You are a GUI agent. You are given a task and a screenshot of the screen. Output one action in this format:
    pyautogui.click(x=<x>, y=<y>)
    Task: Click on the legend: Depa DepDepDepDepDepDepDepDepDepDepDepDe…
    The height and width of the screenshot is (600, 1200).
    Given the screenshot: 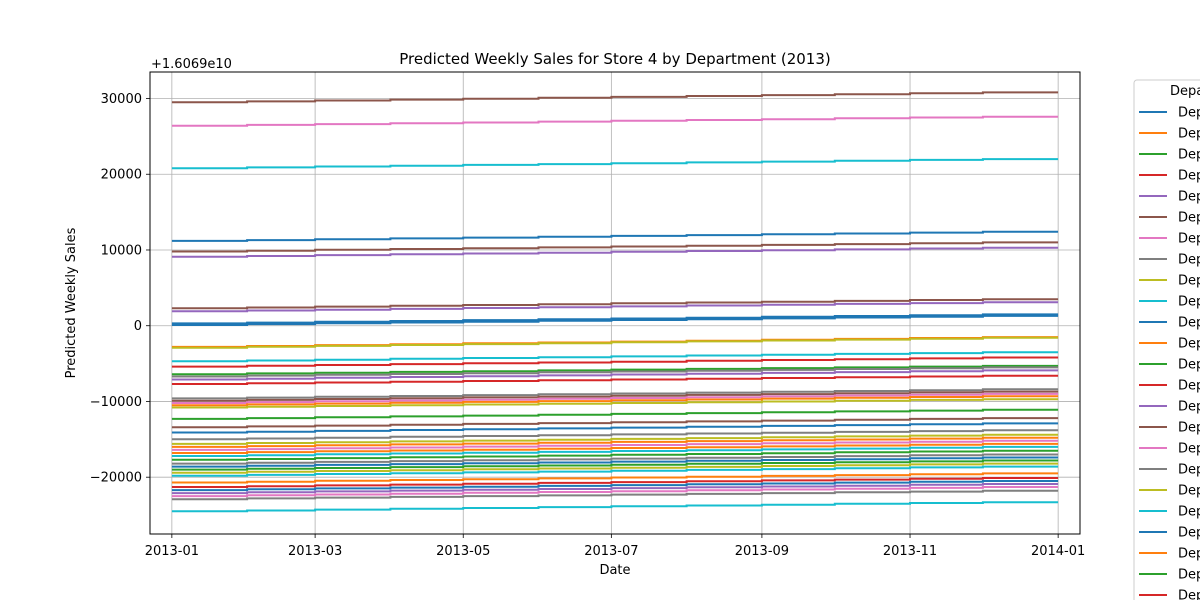 What is the action you would take?
    pyautogui.click(x=1166, y=339)
    